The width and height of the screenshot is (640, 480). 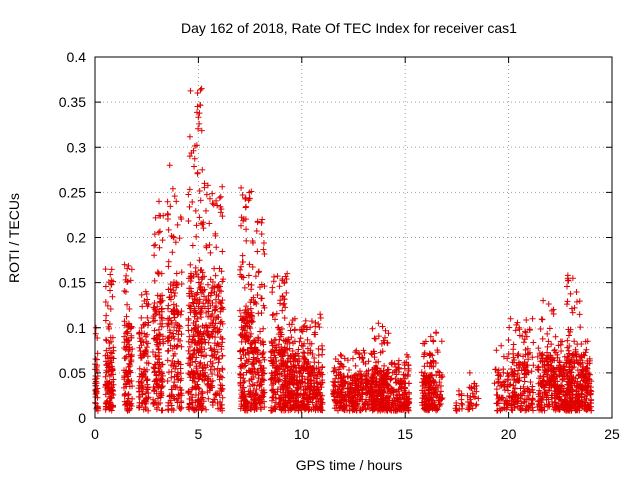 I want to click on y-tick-label: 0.15, so click(x=72, y=283).